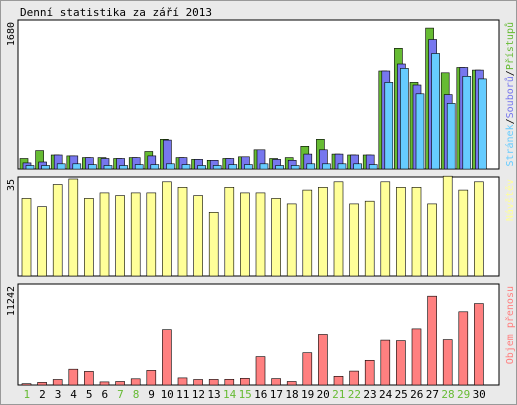 This screenshot has width=517, height=405. Describe the element at coordinates (260, 394) in the screenshot. I see `day-label-16: 16` at that location.